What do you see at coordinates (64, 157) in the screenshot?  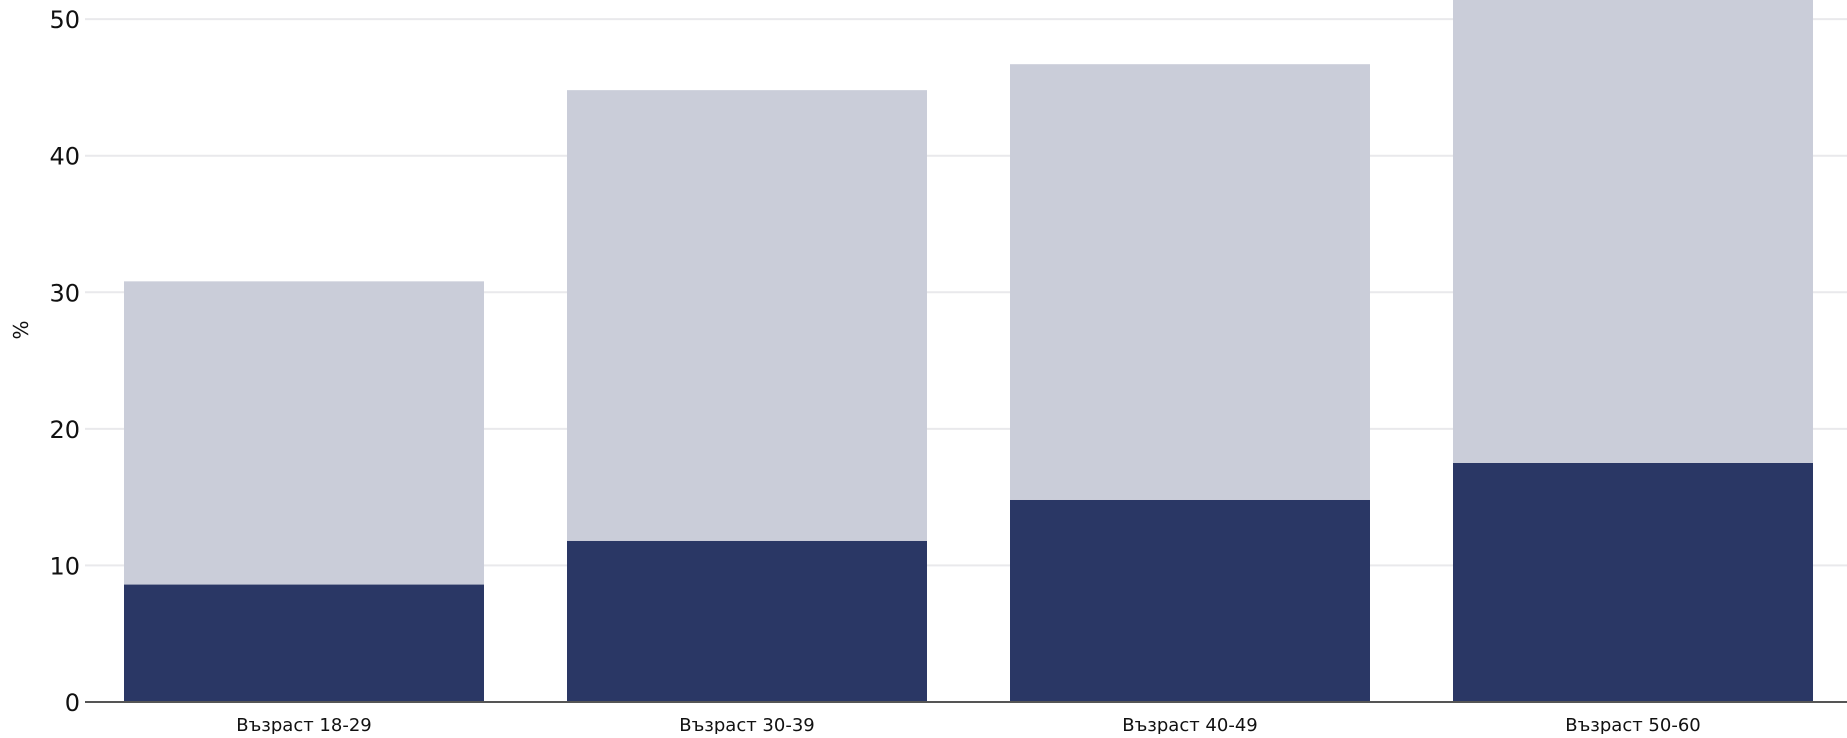 I see `y-tick-label: 40` at bounding box center [64, 157].